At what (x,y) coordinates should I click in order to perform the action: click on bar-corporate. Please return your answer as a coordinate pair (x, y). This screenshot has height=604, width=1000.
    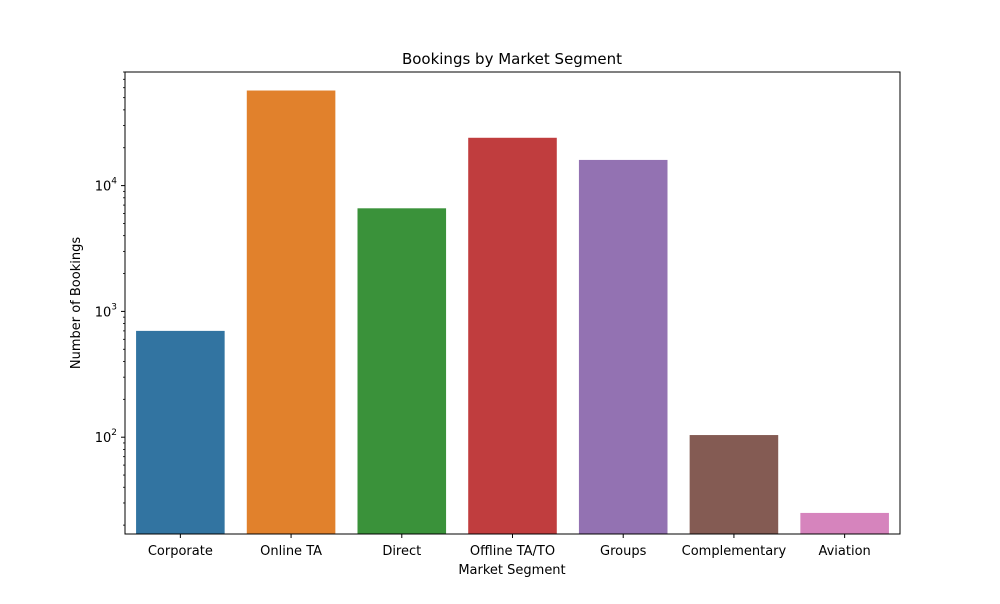
    Looking at the image, I should click on (180, 432).